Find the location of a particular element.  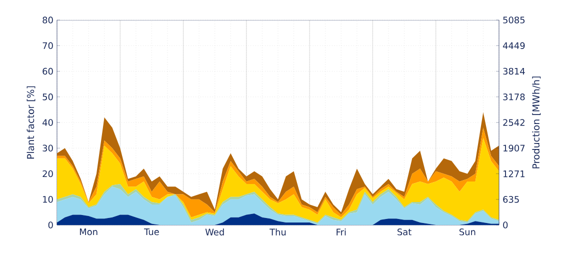

x-tick-label: Tue is located at coordinates (151, 232).